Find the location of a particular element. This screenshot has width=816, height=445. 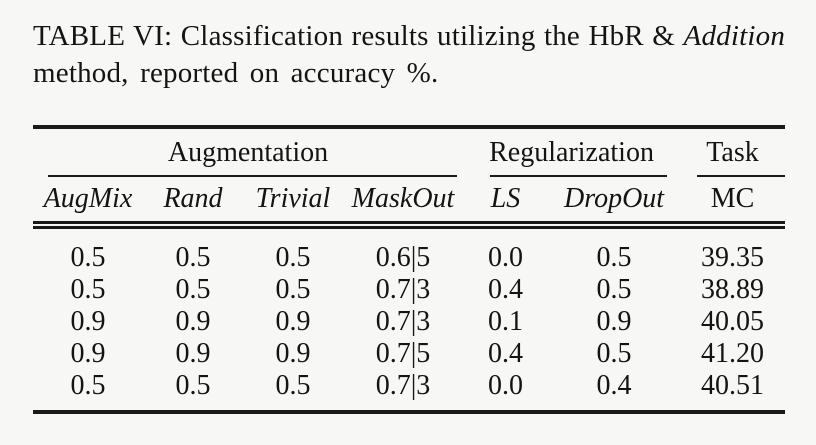

augmentation-midrule is located at coordinates (253, 176).